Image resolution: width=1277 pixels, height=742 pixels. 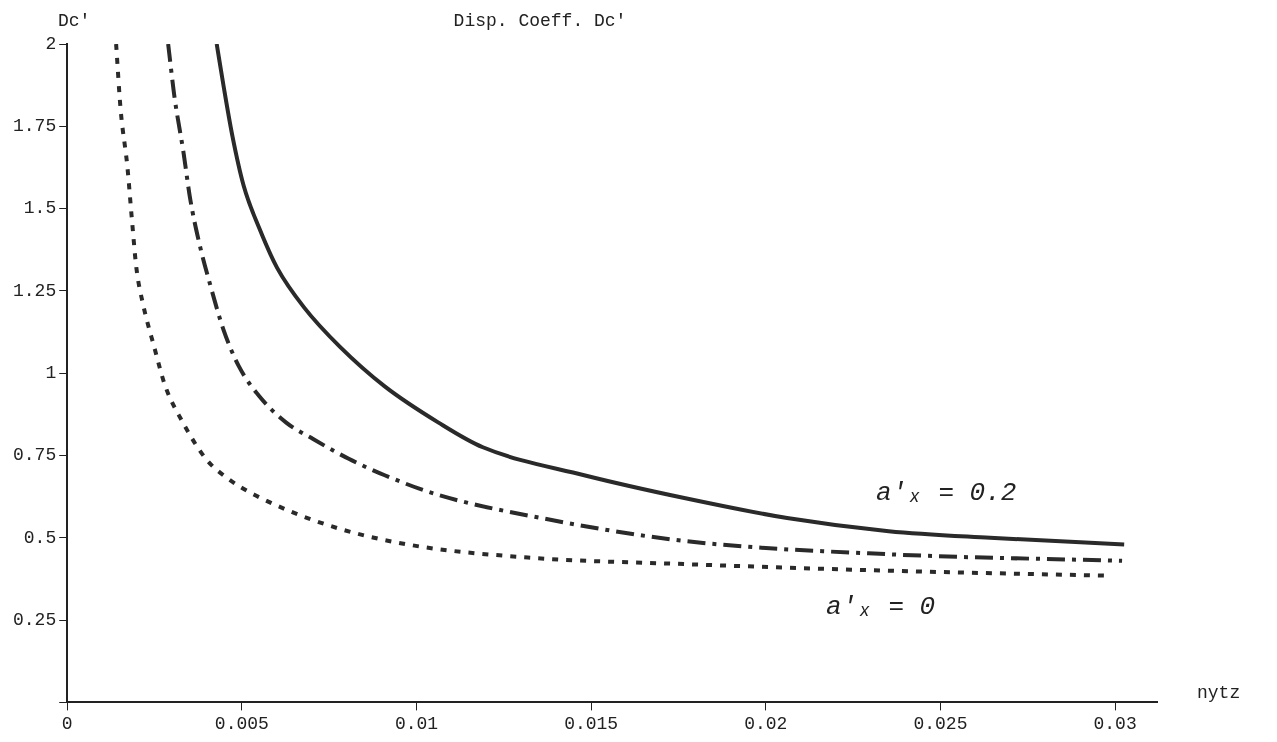 I want to click on y-tick-label: 0.75, so click(x=34, y=455).